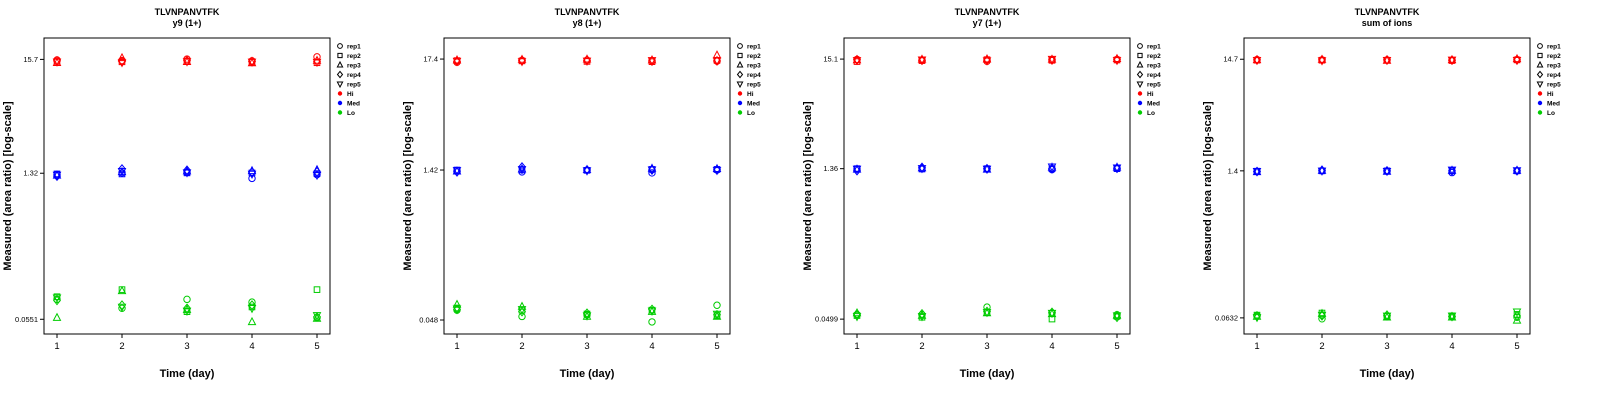  What do you see at coordinates (987, 23) in the screenshot?
I see `panel-subtitle: y7 (1+)` at bounding box center [987, 23].